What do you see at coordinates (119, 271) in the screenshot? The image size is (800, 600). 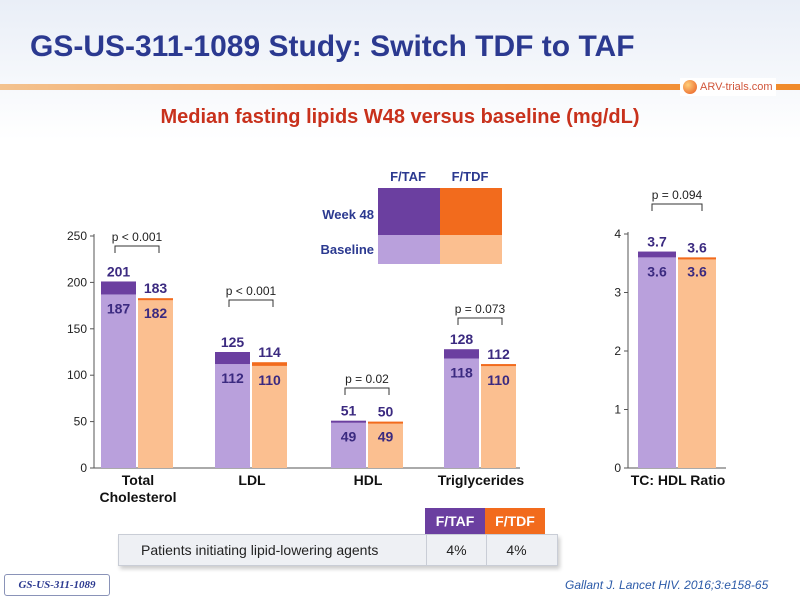 I see `lipids-chart-label-taf-week48: 201` at bounding box center [119, 271].